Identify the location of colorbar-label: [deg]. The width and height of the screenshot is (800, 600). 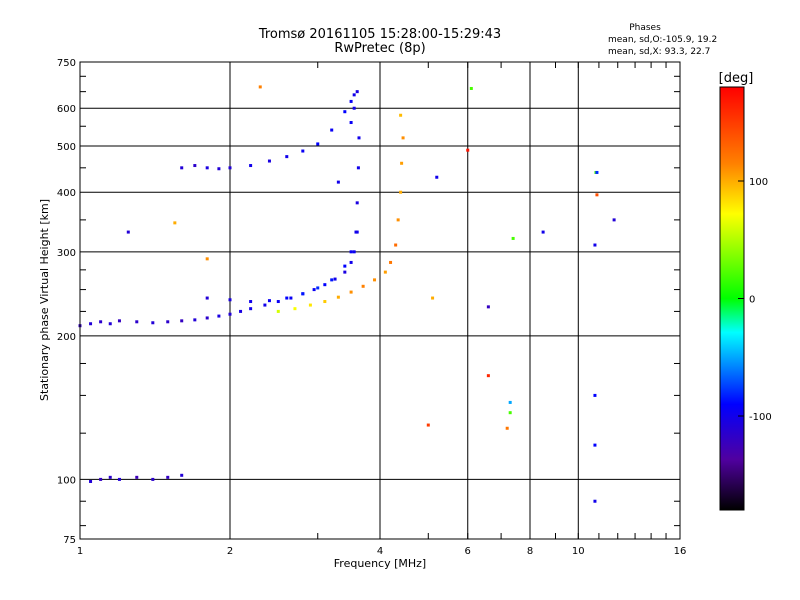
(736, 78).